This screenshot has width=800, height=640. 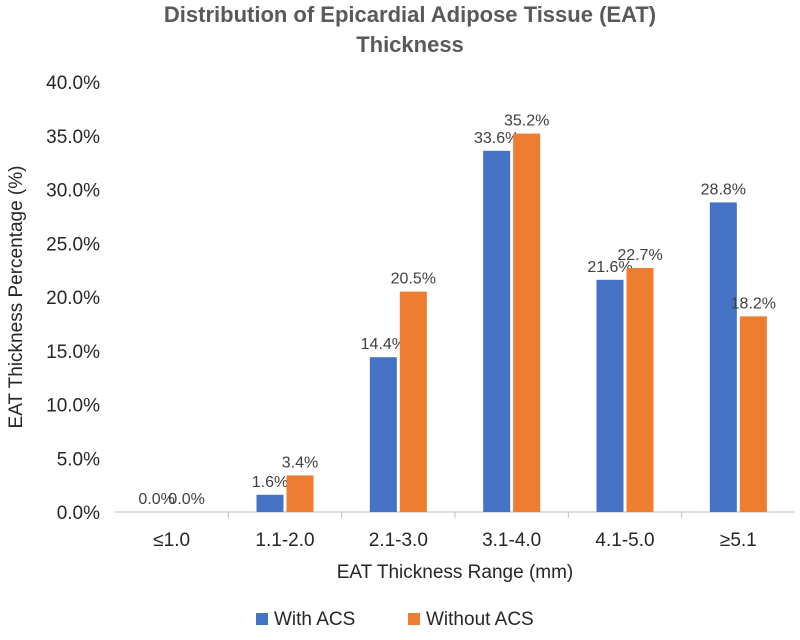 What do you see at coordinates (78, 513) in the screenshot?
I see `y-tick-label: 0.0%` at bounding box center [78, 513].